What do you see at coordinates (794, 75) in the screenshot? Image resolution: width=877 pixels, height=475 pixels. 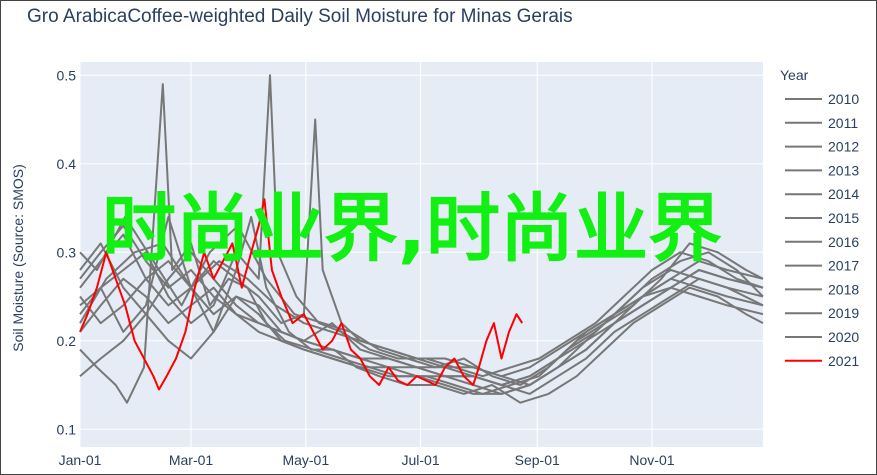 I see `legend-title: Year` at bounding box center [794, 75].